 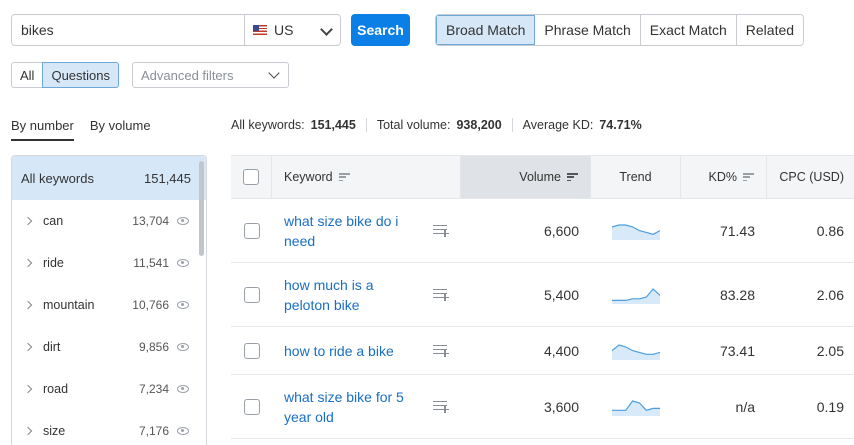 I want to click on keyword-link: how to ride a bike, so click(x=339, y=350).